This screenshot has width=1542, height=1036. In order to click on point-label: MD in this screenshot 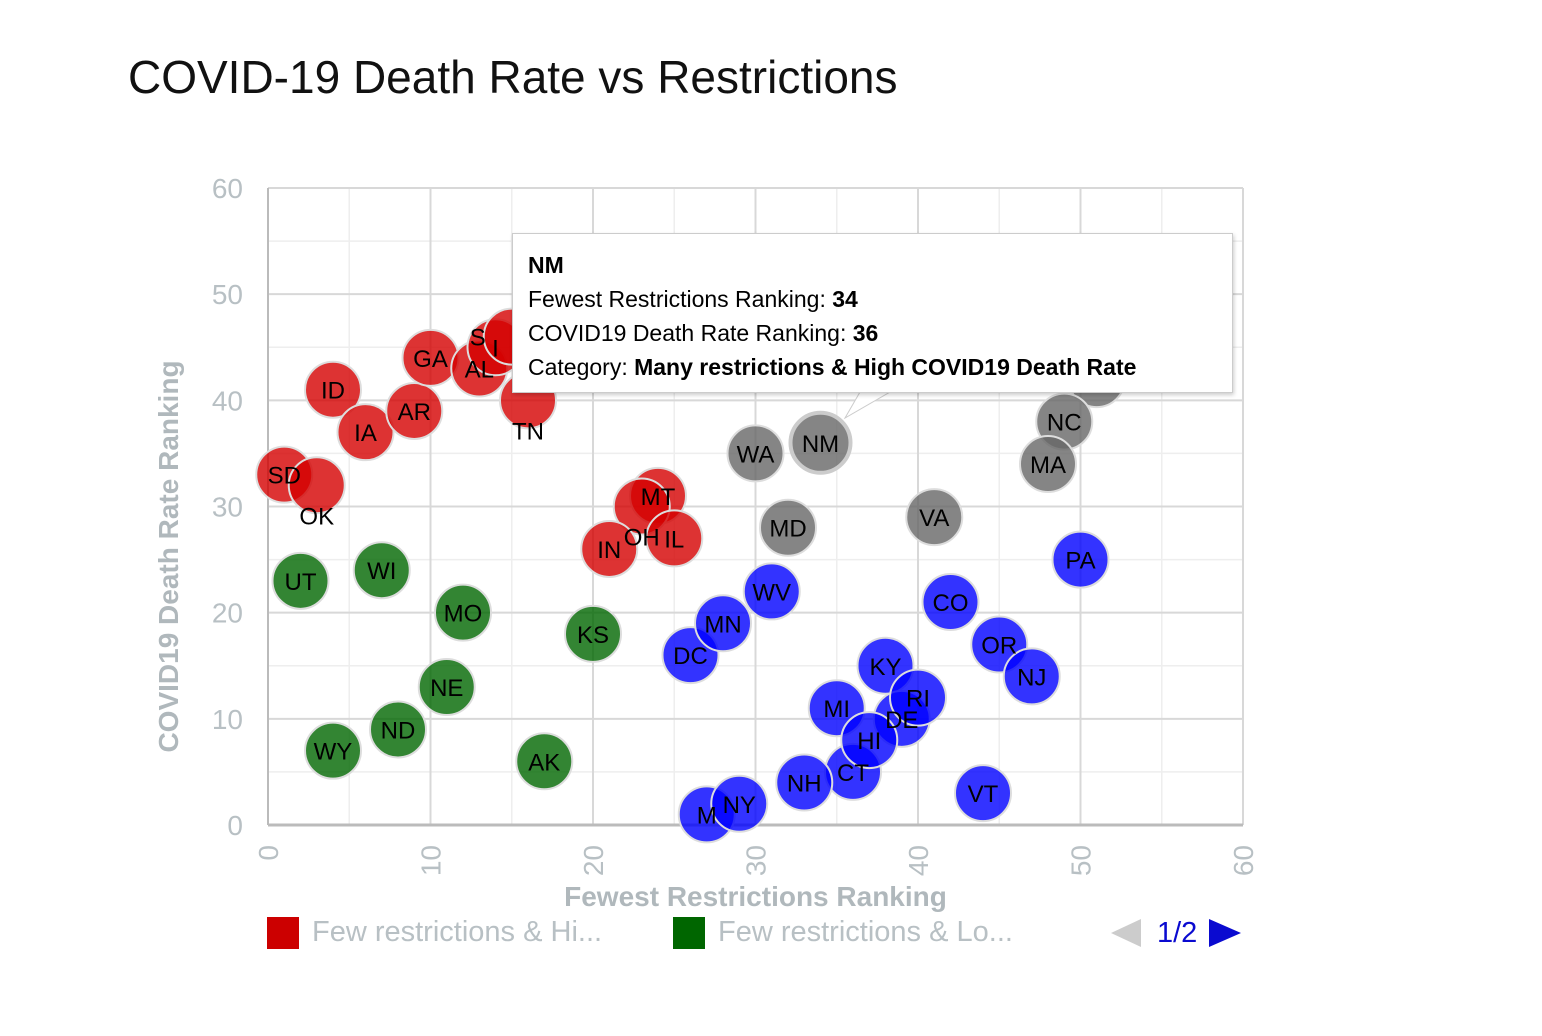, I will do `click(787, 529)`.